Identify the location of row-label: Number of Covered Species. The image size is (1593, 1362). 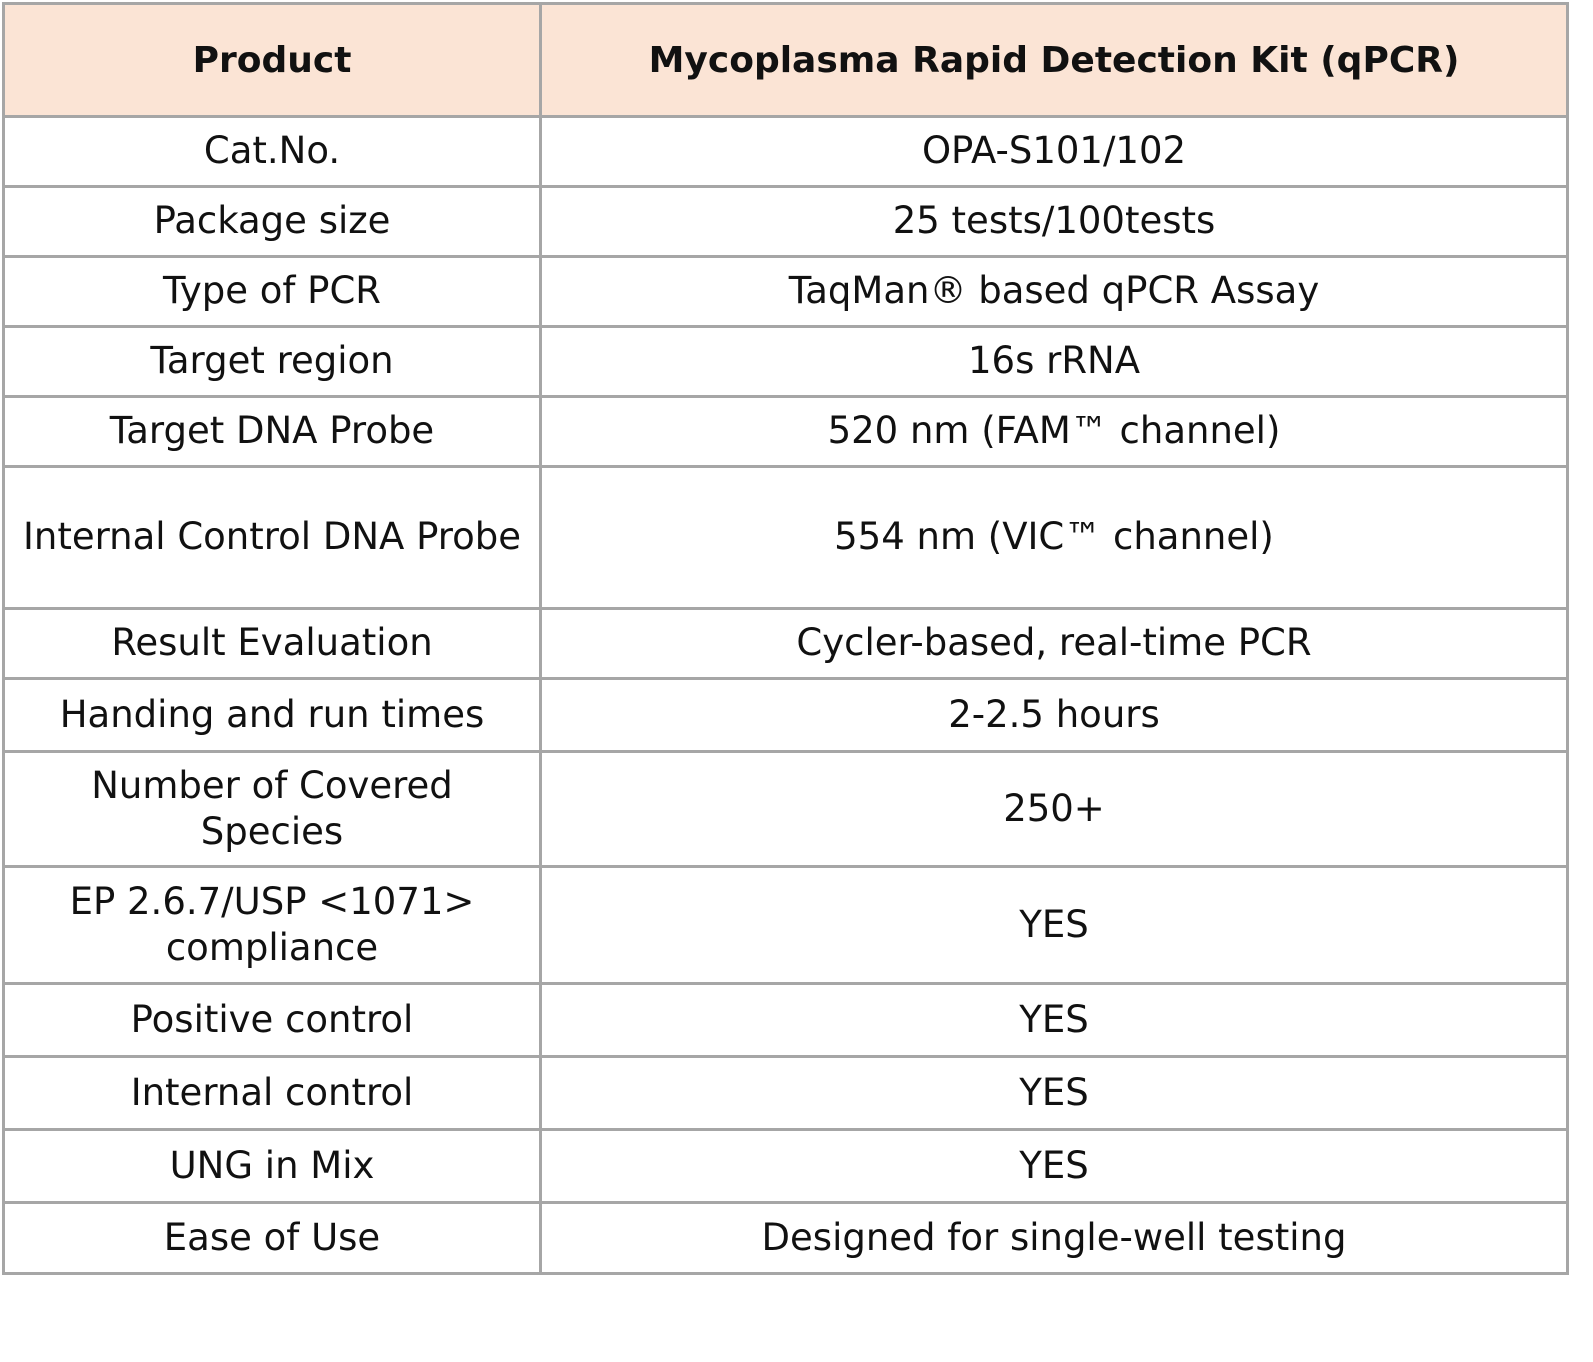
(272, 809).